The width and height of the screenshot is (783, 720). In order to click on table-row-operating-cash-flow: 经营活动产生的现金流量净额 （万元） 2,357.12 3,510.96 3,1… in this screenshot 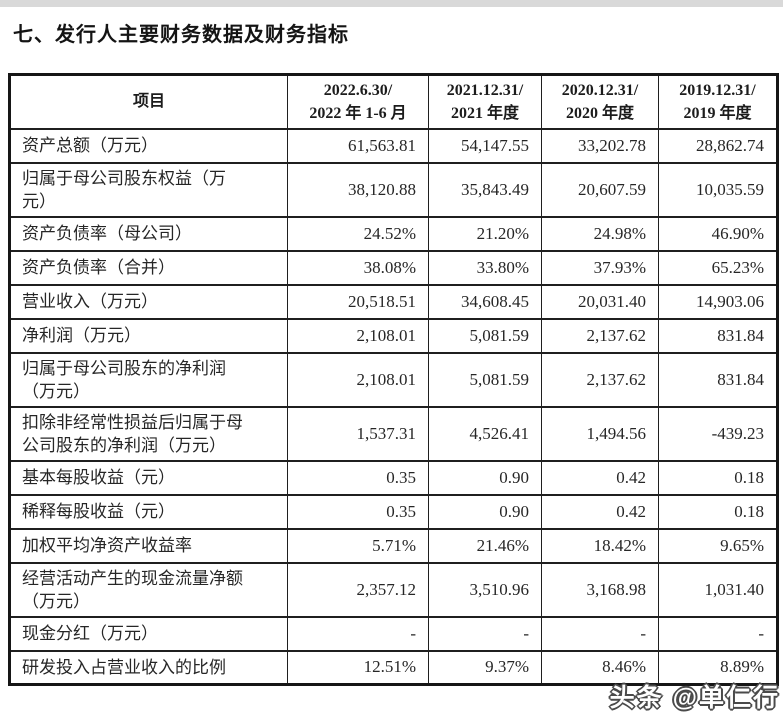, I will do `click(393, 589)`.